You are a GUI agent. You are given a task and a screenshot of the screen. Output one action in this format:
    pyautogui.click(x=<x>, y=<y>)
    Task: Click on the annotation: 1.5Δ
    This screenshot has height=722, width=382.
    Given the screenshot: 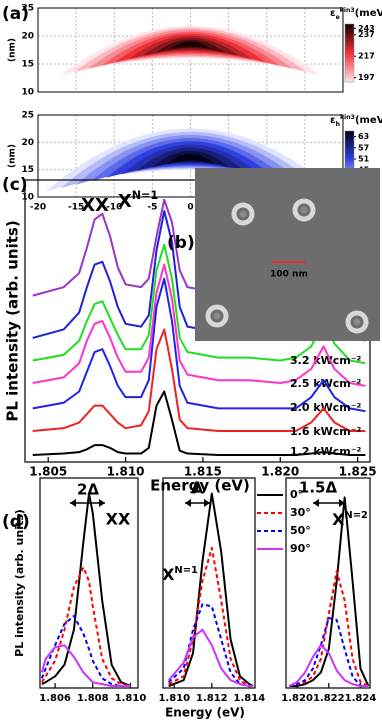 What is the action you would take?
    pyautogui.click(x=318, y=488)
    